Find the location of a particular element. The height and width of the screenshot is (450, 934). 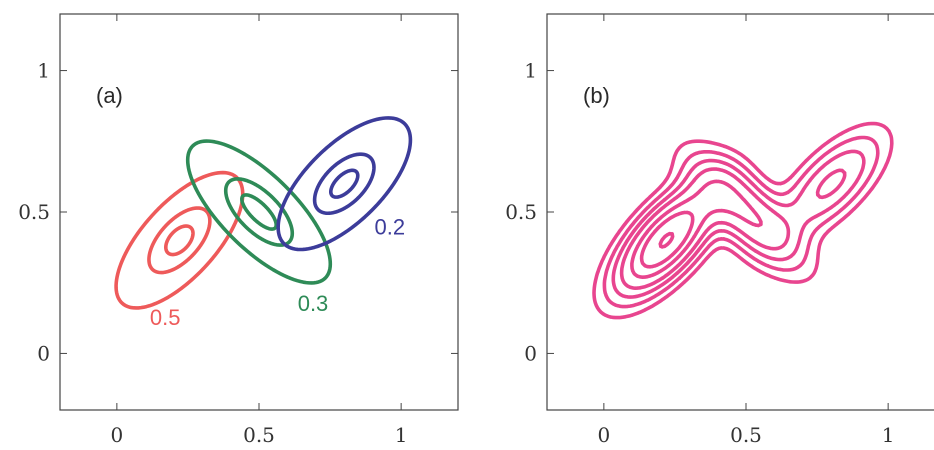

x-tick-label-a-2: 1 is located at coordinates (401, 435).